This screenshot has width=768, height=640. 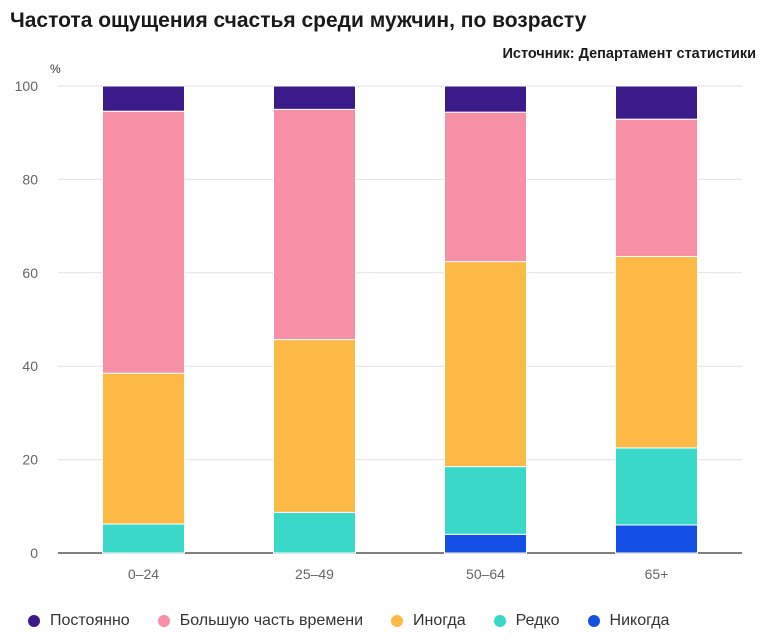 I want to click on x-tick-label: 50–64, so click(x=485, y=574).